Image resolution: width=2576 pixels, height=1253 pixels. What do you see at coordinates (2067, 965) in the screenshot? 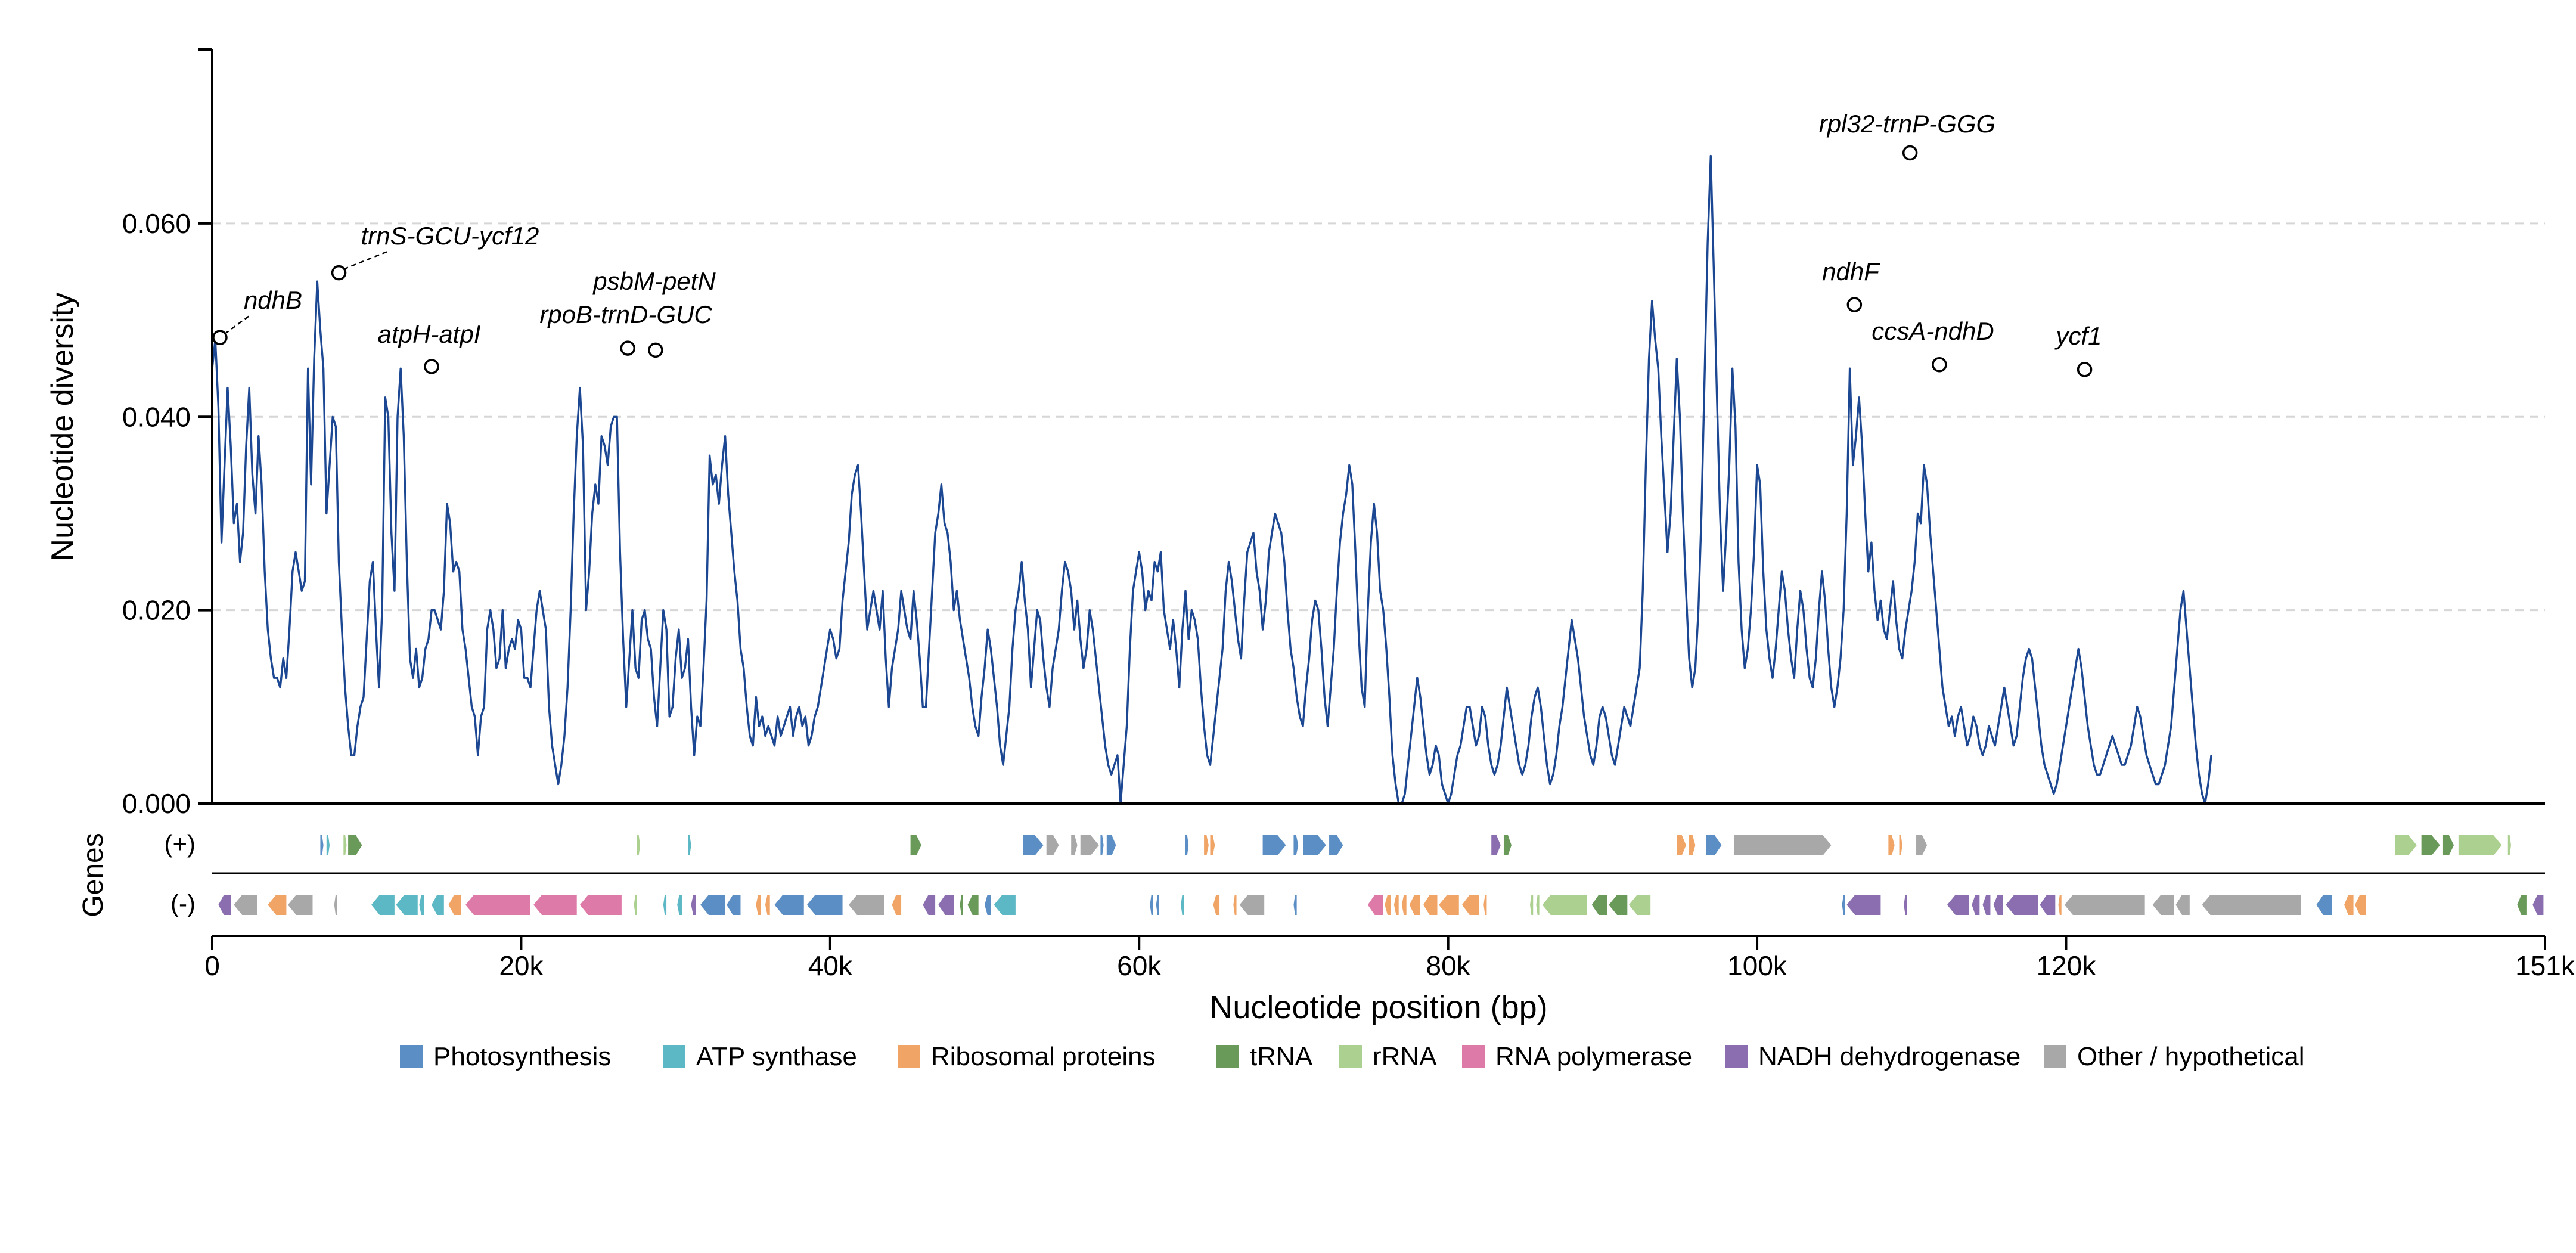
I see `x-tick-label: 120k` at bounding box center [2067, 965].